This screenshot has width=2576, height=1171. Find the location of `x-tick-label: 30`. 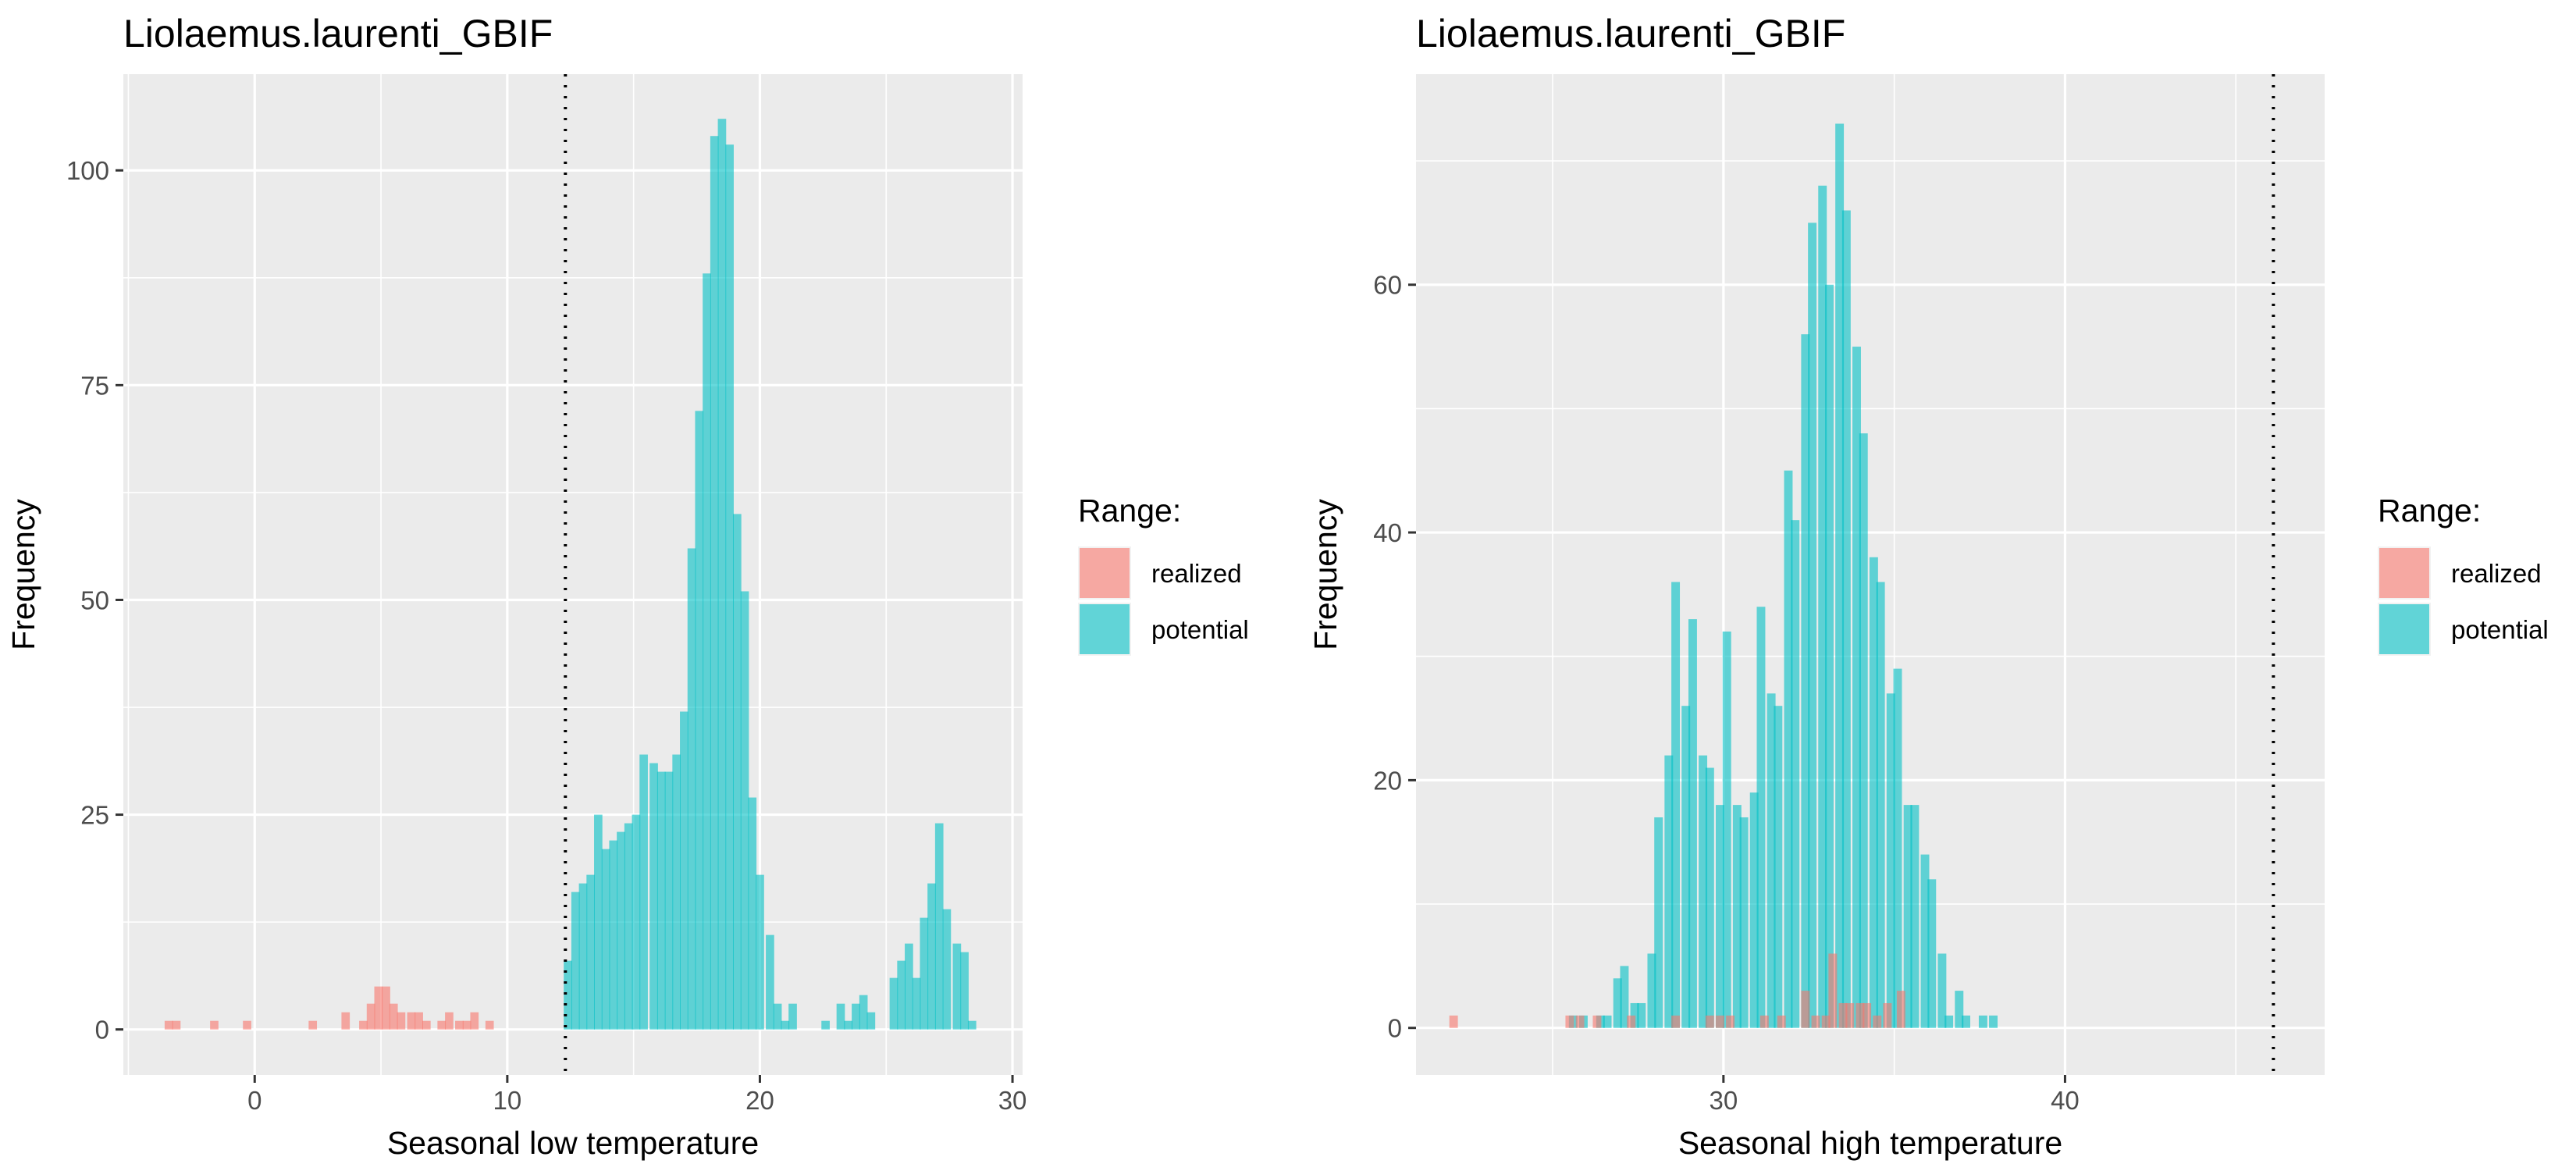

x-tick-label: 30 is located at coordinates (1012, 1100).